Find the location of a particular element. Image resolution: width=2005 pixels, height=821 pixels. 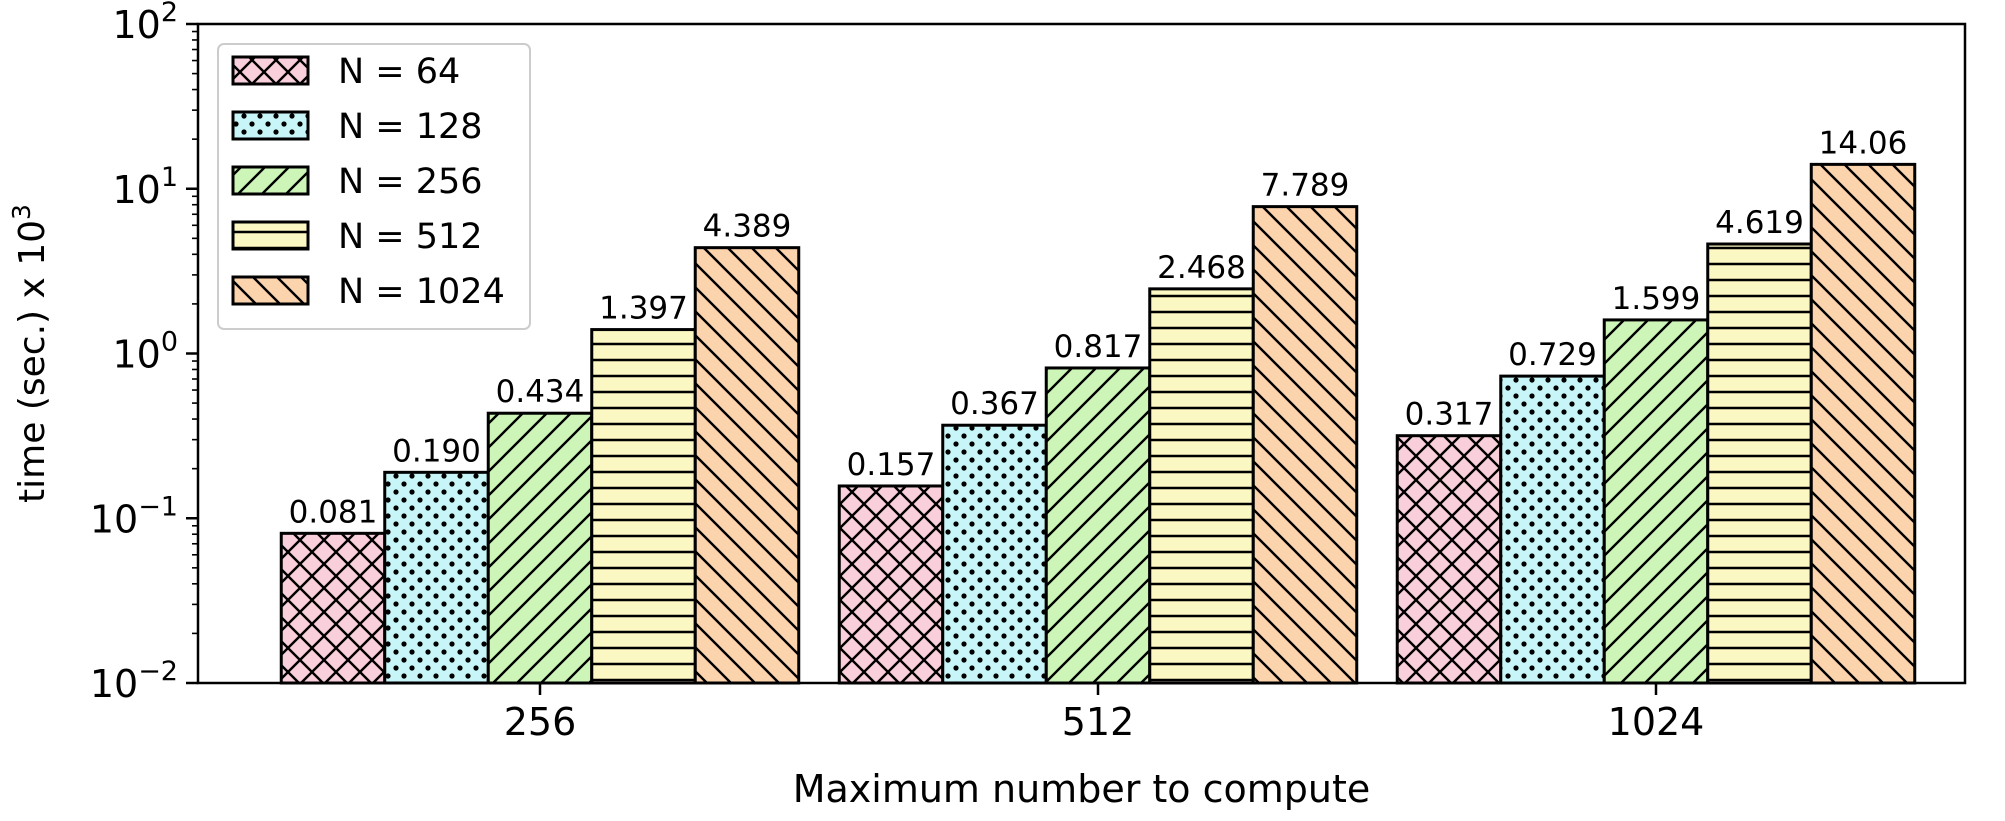

legend-label: N = 256 is located at coordinates (410, 182).